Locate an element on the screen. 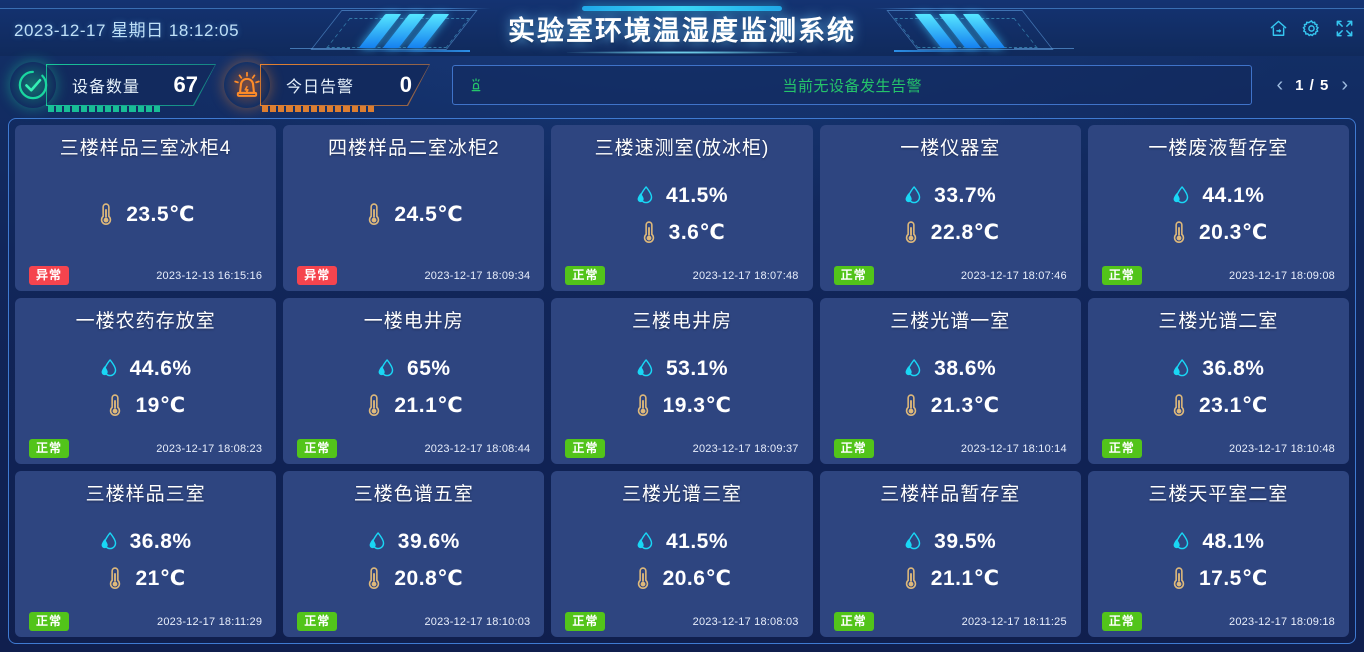 Image resolution: width=1364 pixels, height=652 pixels. temperature-reading: 23.1℃ is located at coordinates (1218, 405).